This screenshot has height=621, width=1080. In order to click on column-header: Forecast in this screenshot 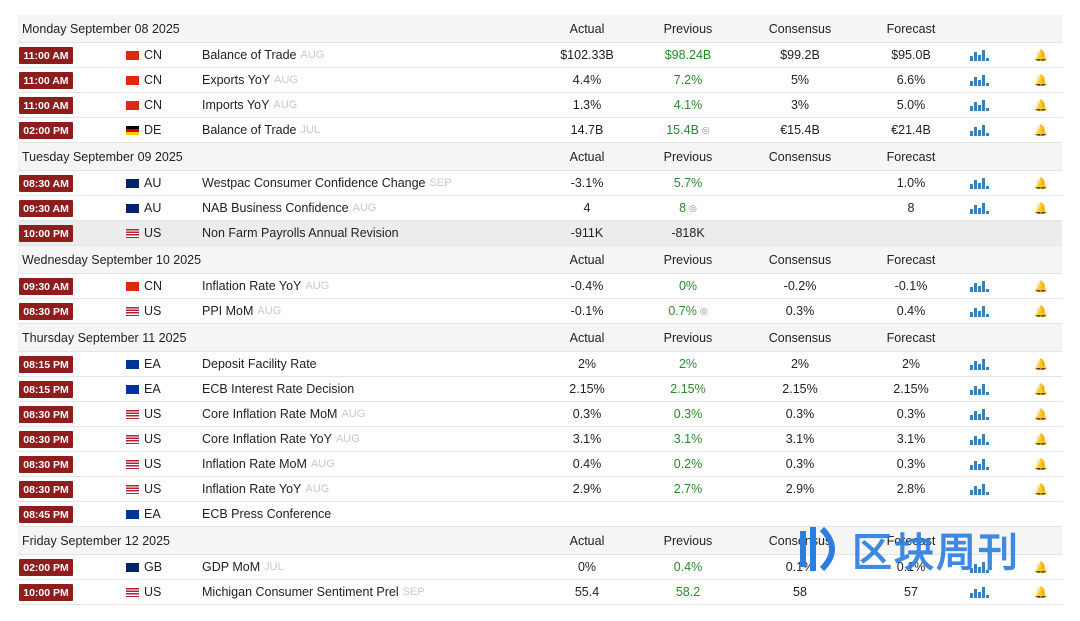, I will do `click(911, 259)`.